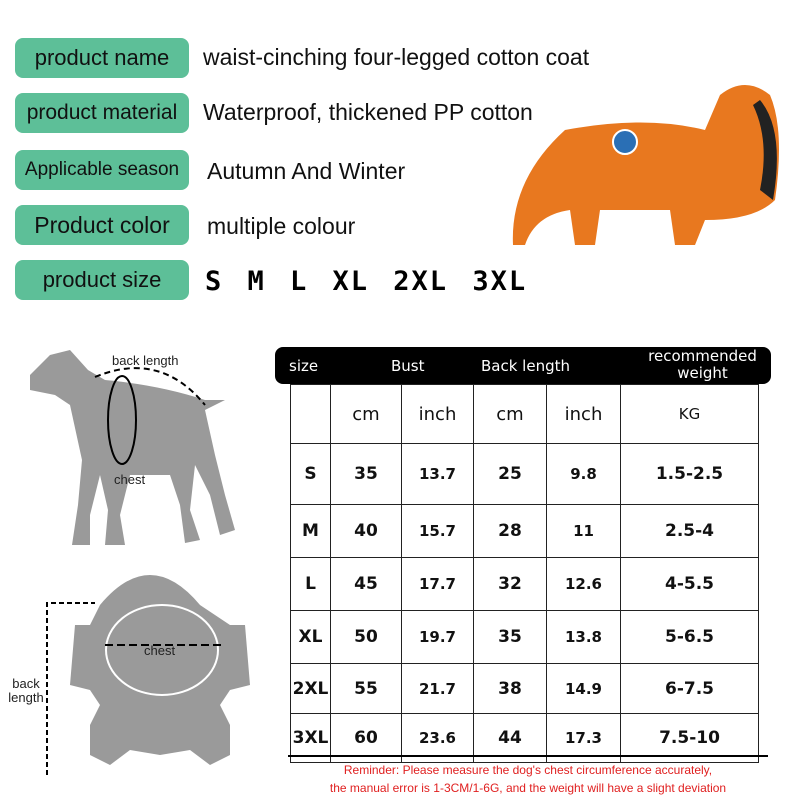  I want to click on size-table-header: size Bust Back length recommended weight, so click(523, 365).